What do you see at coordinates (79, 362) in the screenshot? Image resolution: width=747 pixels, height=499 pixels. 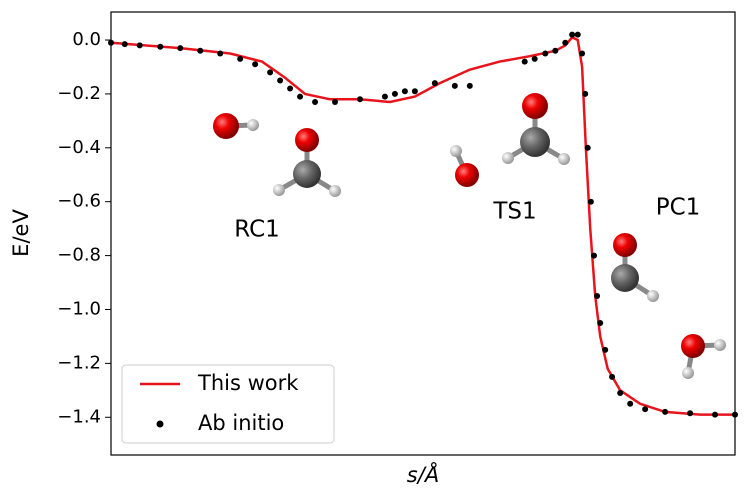 I see `y-tick-label: −1.2` at bounding box center [79, 362].